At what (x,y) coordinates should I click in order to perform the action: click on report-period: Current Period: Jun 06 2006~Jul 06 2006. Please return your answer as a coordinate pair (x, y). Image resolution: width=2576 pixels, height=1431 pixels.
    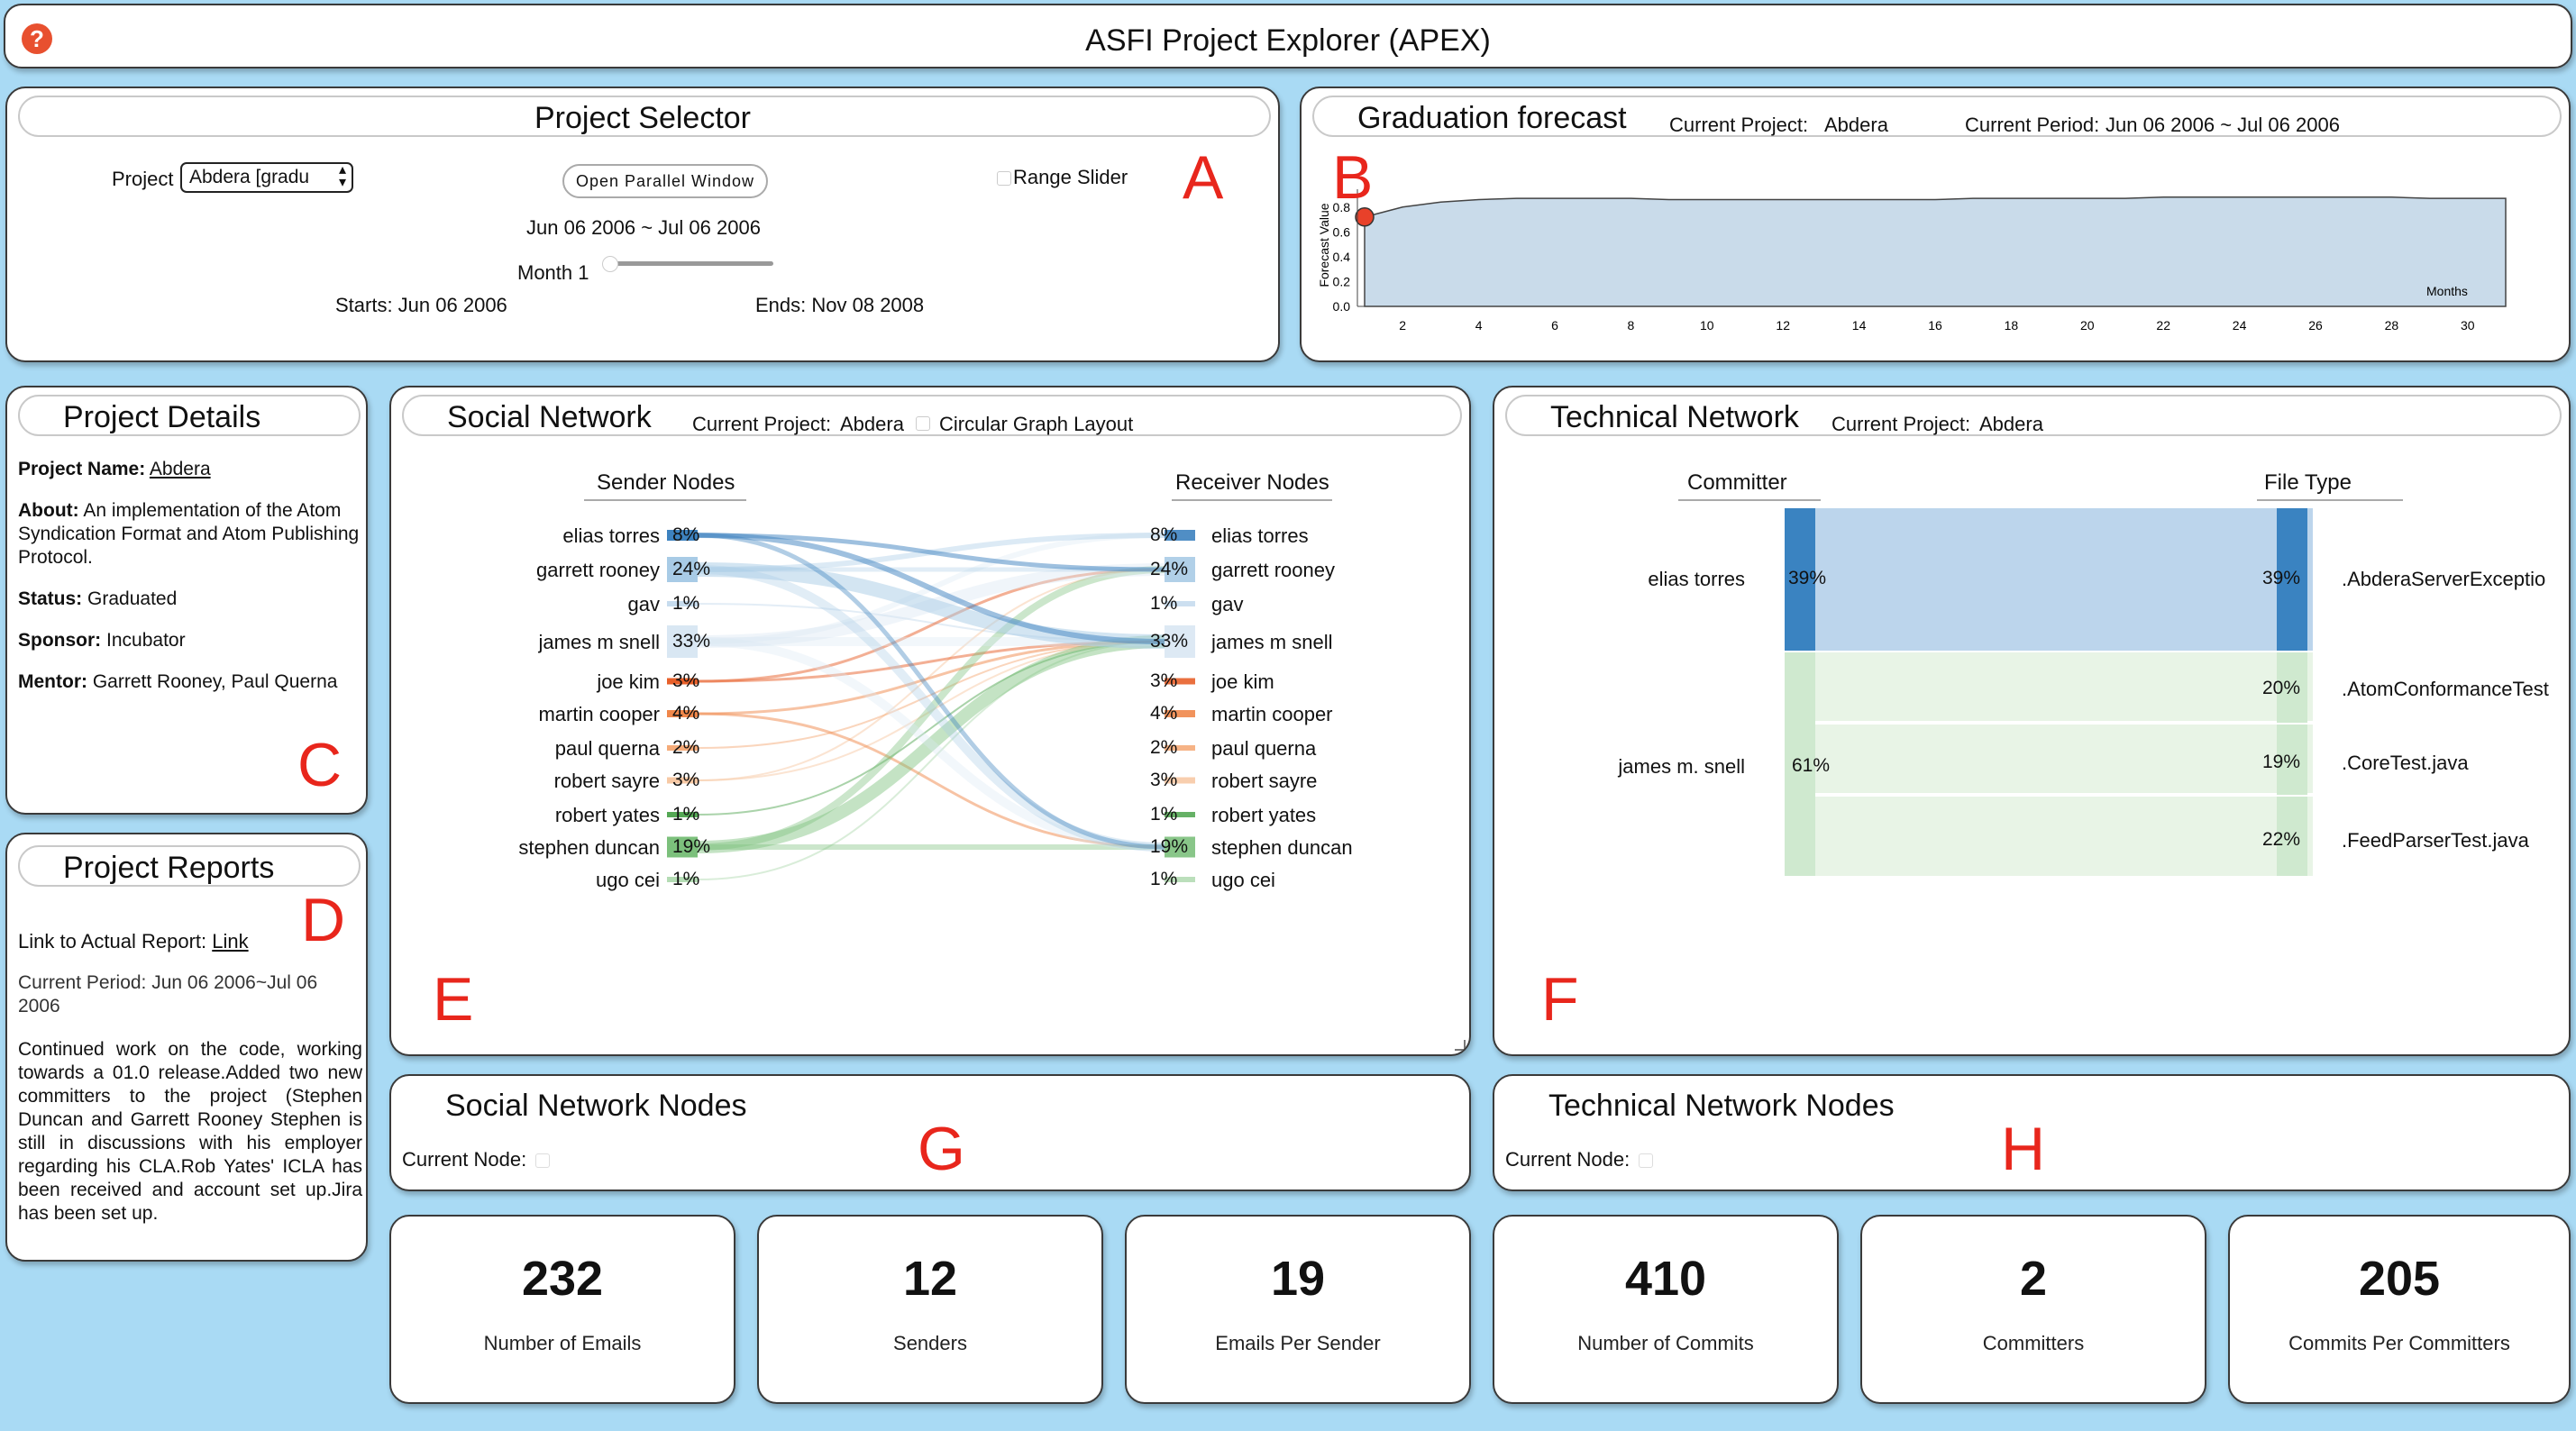
    Looking at the image, I should click on (168, 994).